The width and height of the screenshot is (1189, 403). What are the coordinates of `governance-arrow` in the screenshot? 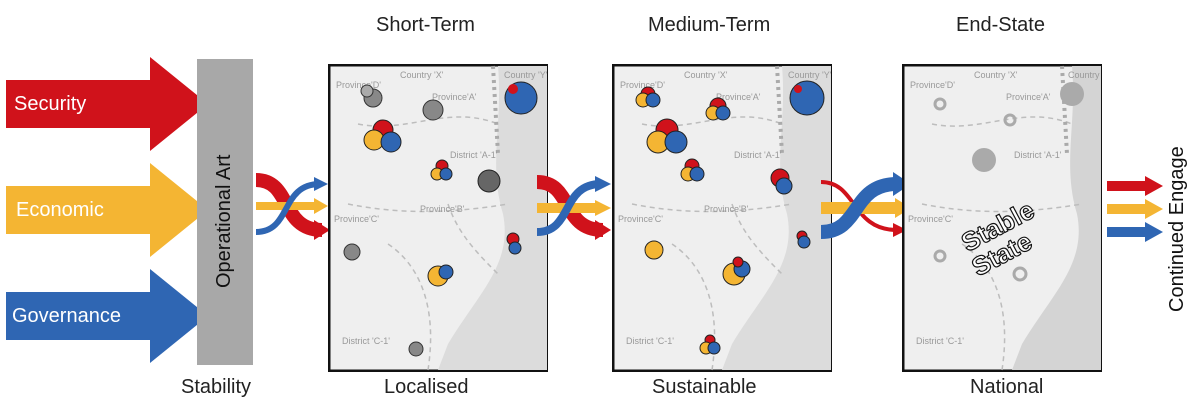 It's located at (103, 316).